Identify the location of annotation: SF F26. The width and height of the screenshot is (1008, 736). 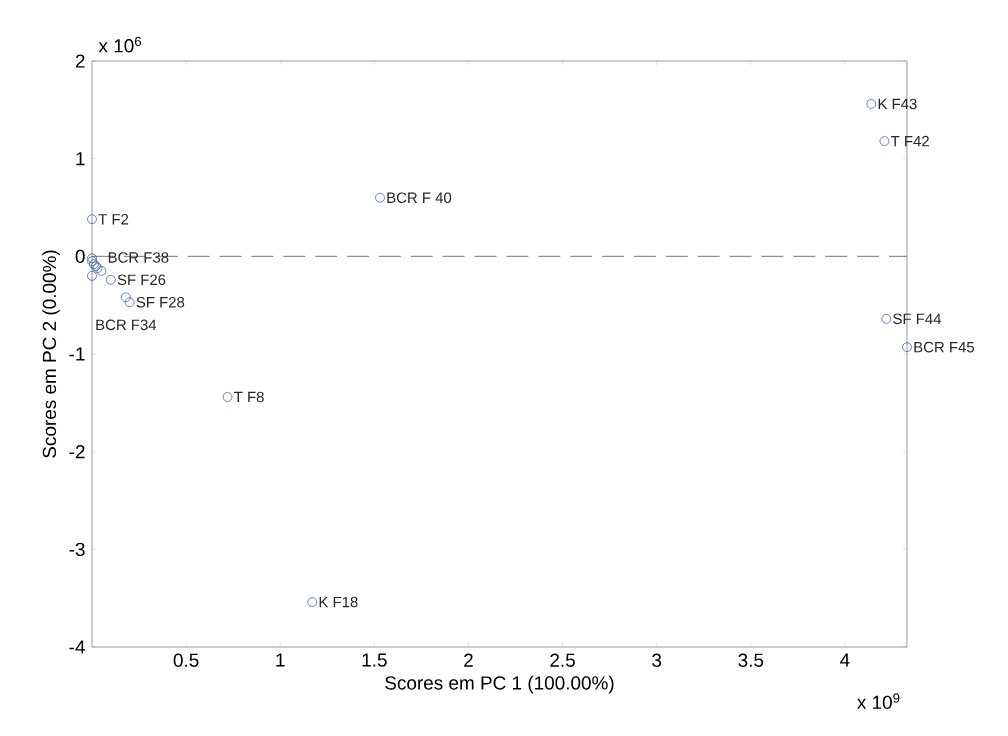
(141, 280).